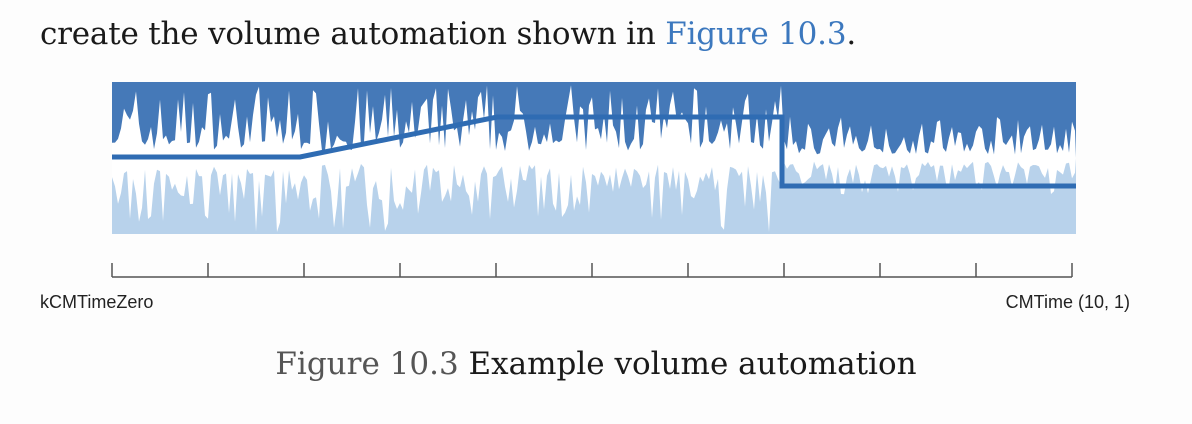  What do you see at coordinates (1067, 302) in the screenshot?
I see `timeline-end-label: CMTime (10, 1)` at bounding box center [1067, 302].